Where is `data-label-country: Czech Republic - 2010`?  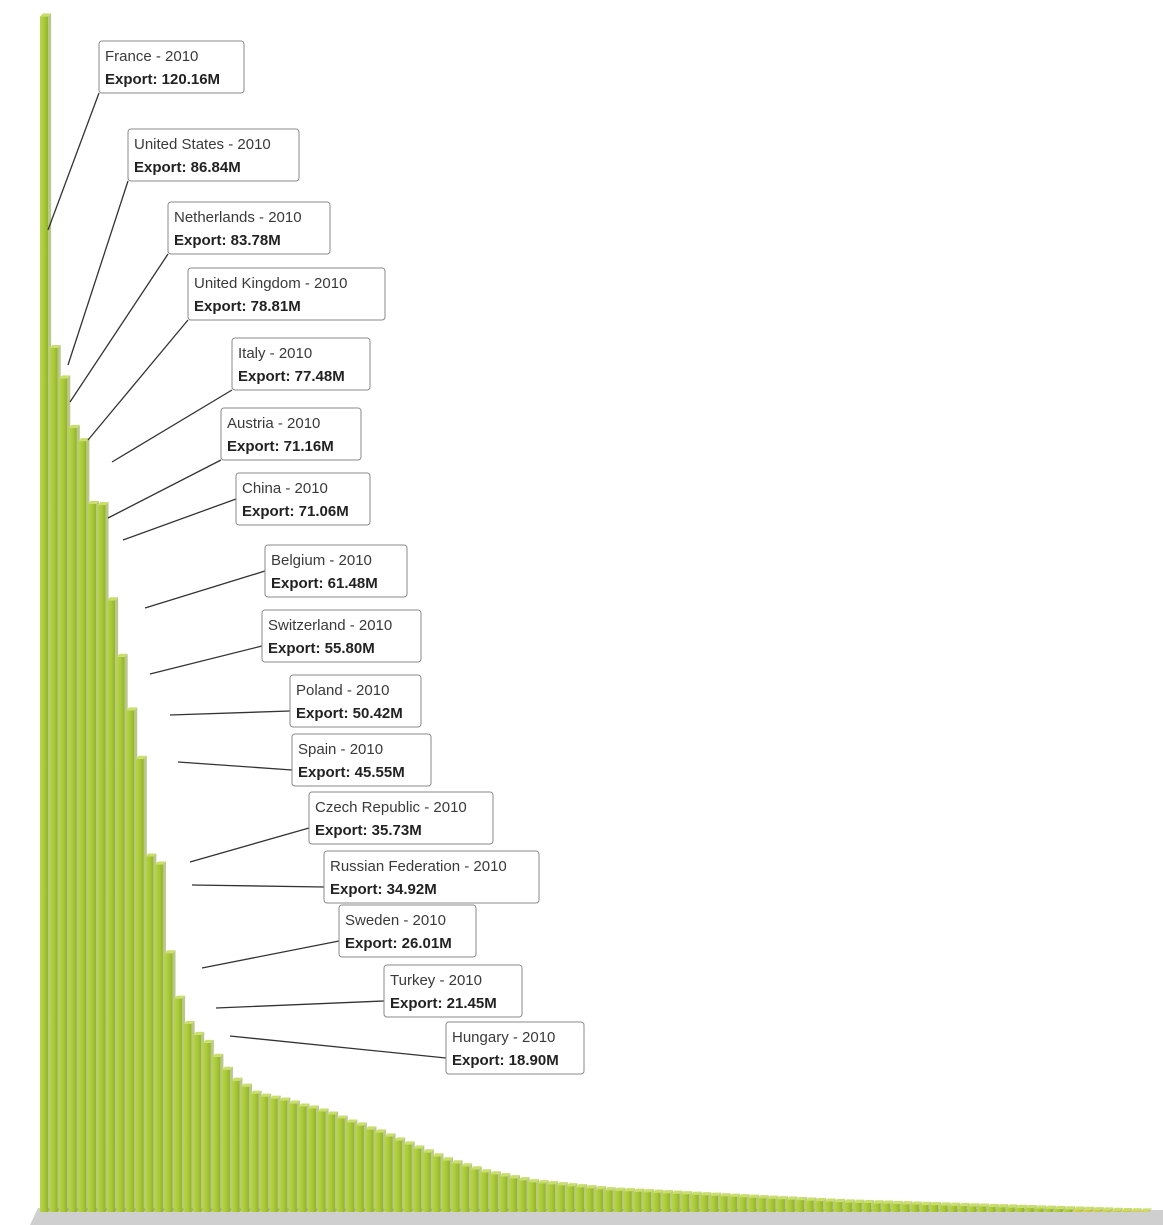 data-label-country: Czech Republic - 2010 is located at coordinates (391, 807).